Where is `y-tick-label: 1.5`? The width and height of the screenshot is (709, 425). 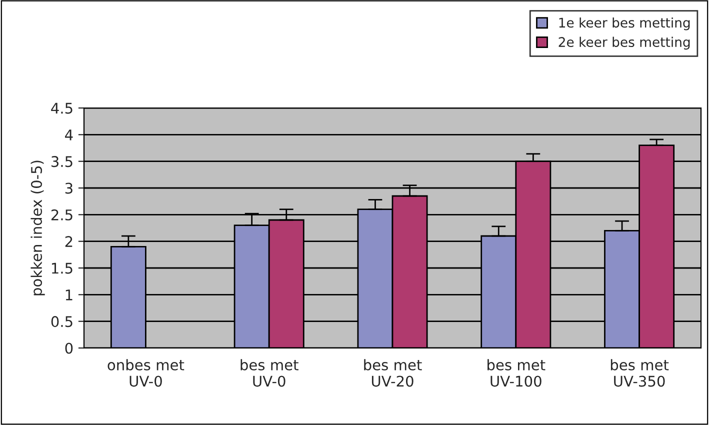 y-tick-label: 1.5 is located at coordinates (62, 268).